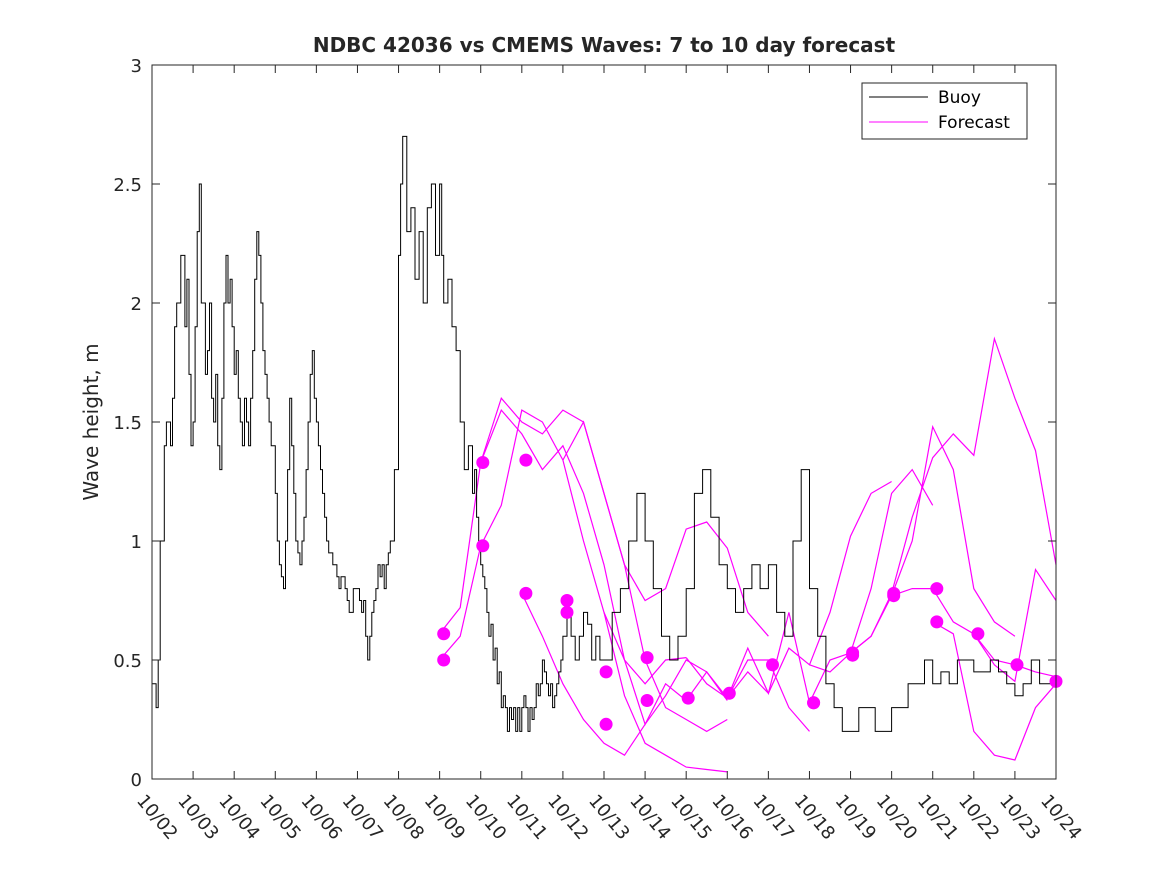 The height and width of the screenshot is (875, 1167). I want to click on legend: Buoy Forecast, so click(944, 111).